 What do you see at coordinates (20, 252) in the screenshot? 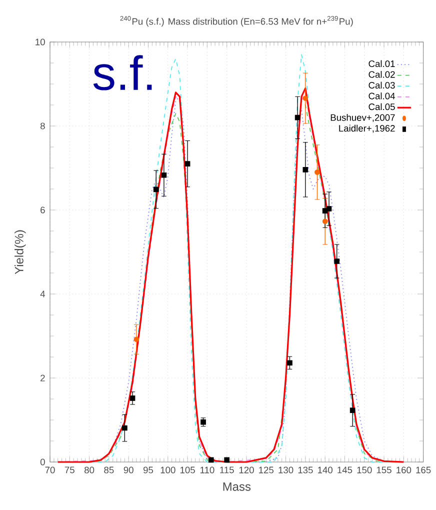
I see `y-axis-title: Yield(%)` at bounding box center [20, 252].